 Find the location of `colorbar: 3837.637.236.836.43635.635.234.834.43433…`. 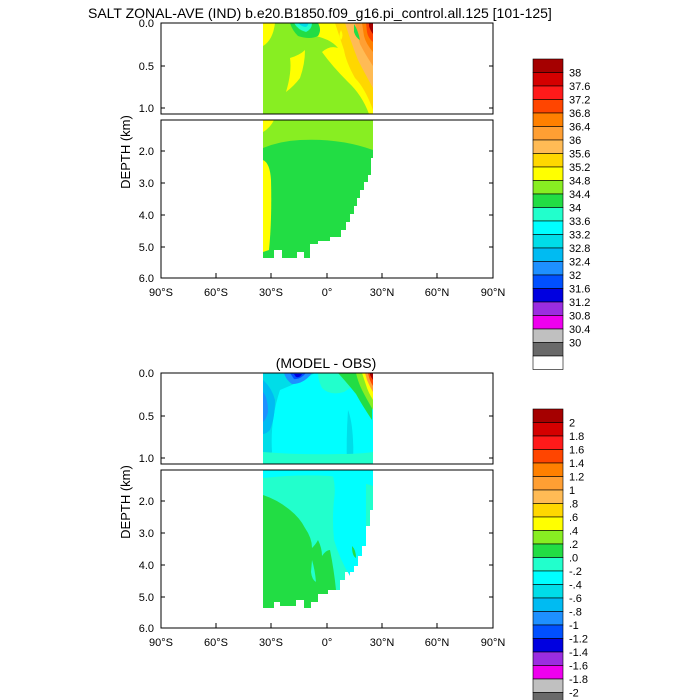

colorbar: 3837.637.236.836.43635.635.234.834.43433… is located at coordinates (561, 214).